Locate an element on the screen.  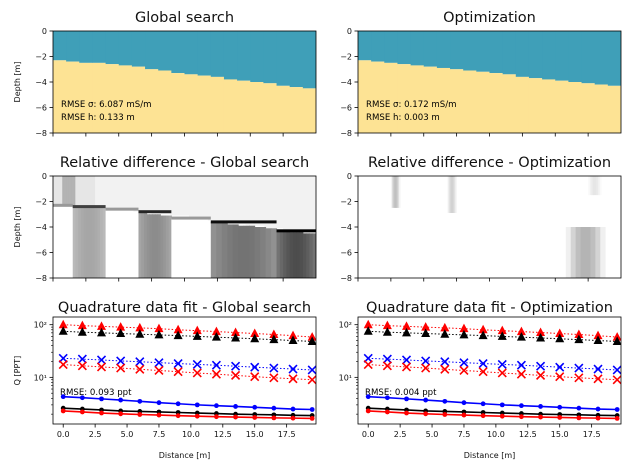
y-axis-label: Q [PPT] is located at coordinates (17, 371).